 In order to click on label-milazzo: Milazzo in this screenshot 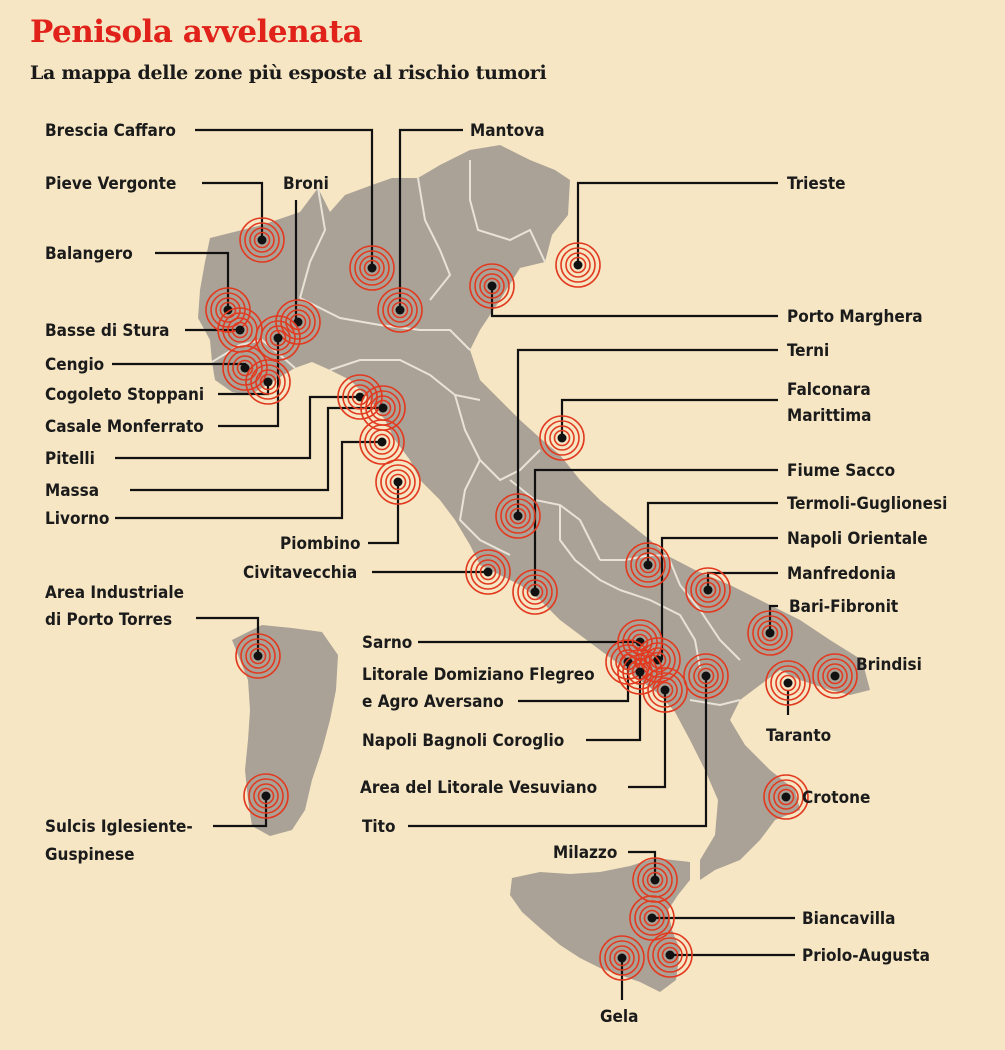, I will do `click(585, 853)`.